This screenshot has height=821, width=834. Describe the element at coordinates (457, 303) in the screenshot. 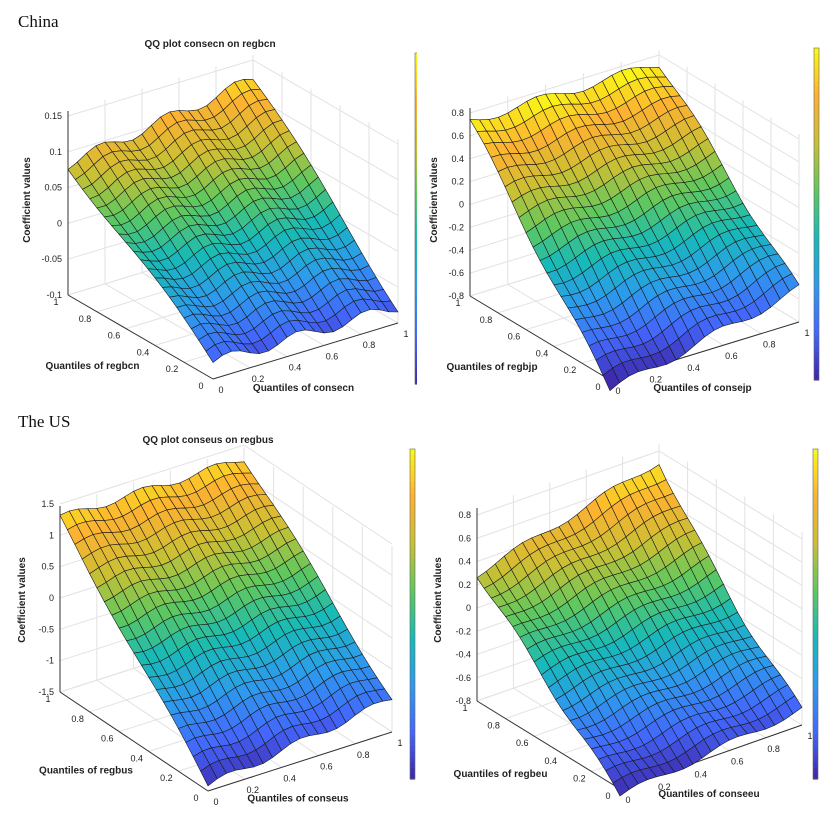

I see `y-tick-label: 1` at that location.